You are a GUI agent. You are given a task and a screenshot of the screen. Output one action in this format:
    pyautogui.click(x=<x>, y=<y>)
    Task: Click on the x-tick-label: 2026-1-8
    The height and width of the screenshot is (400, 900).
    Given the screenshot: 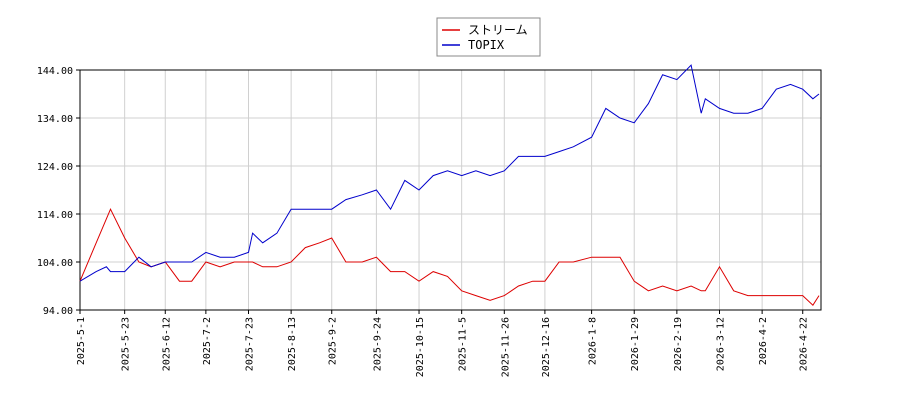 What is the action you would take?
    pyautogui.click(x=593, y=341)
    